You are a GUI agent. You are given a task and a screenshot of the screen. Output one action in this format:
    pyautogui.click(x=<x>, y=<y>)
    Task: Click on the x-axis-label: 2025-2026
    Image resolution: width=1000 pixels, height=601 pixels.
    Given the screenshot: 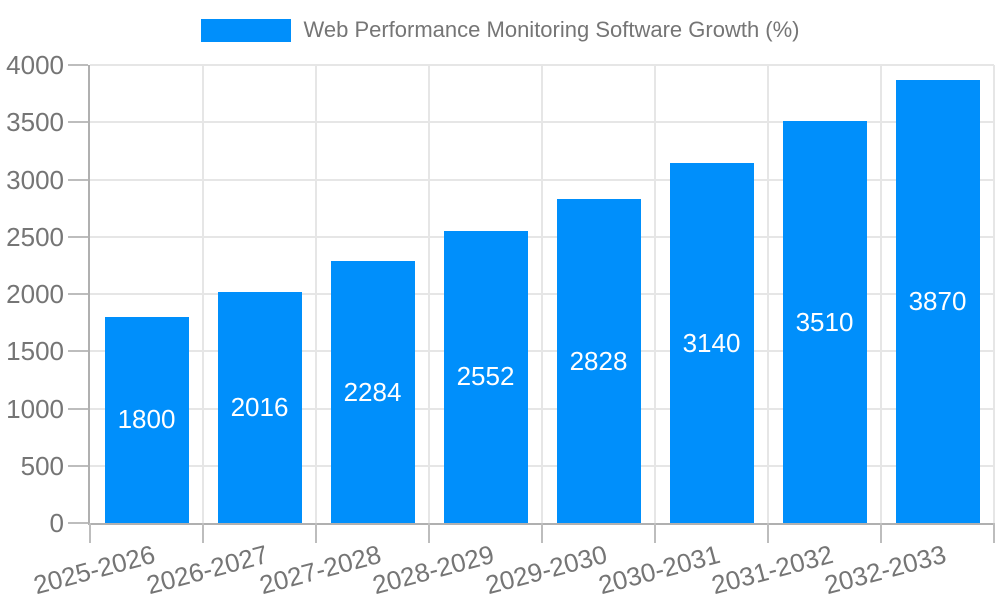 What is the action you would take?
    pyautogui.click(x=94, y=570)
    